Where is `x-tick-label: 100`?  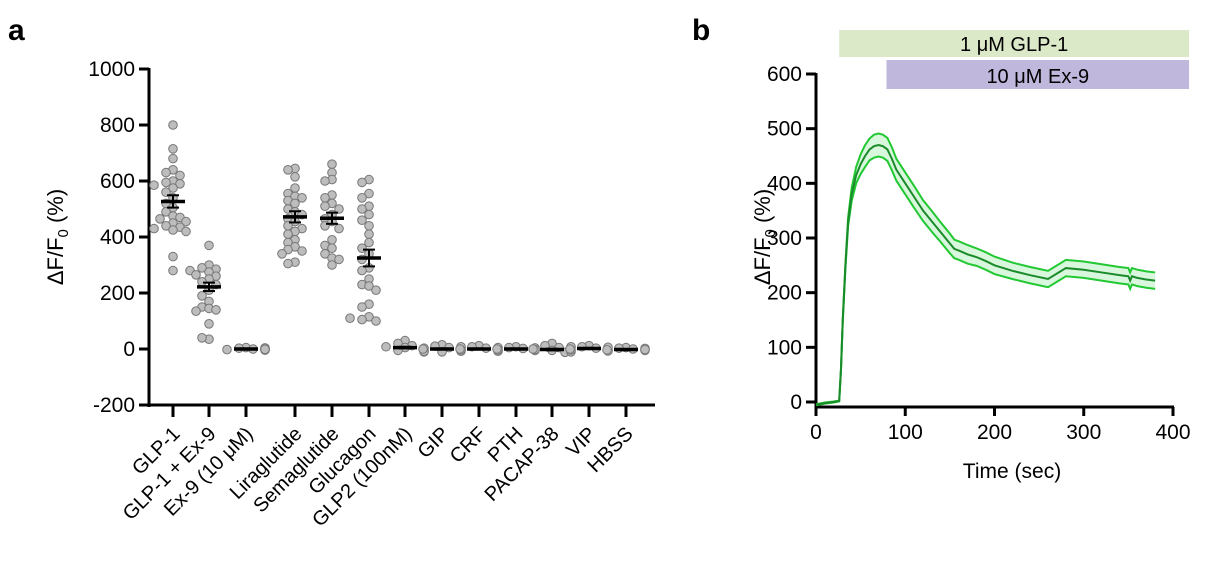
x-tick-label: 100 is located at coordinates (905, 432).